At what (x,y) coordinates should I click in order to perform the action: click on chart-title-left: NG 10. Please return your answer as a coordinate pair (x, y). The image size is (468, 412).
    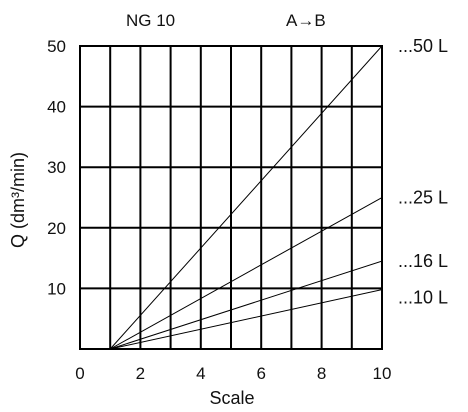
    Looking at the image, I should click on (150, 20).